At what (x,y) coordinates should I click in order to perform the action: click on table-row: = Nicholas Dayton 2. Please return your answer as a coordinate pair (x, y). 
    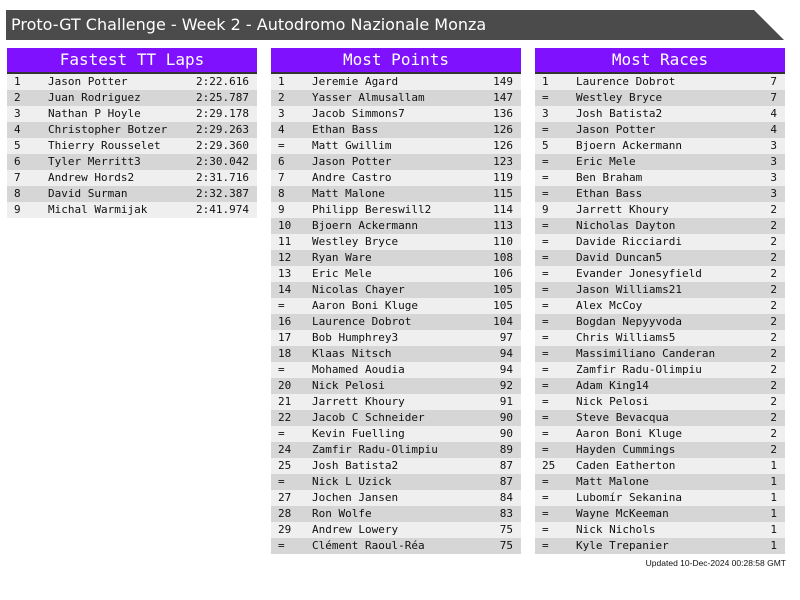
    Looking at the image, I should click on (660, 226).